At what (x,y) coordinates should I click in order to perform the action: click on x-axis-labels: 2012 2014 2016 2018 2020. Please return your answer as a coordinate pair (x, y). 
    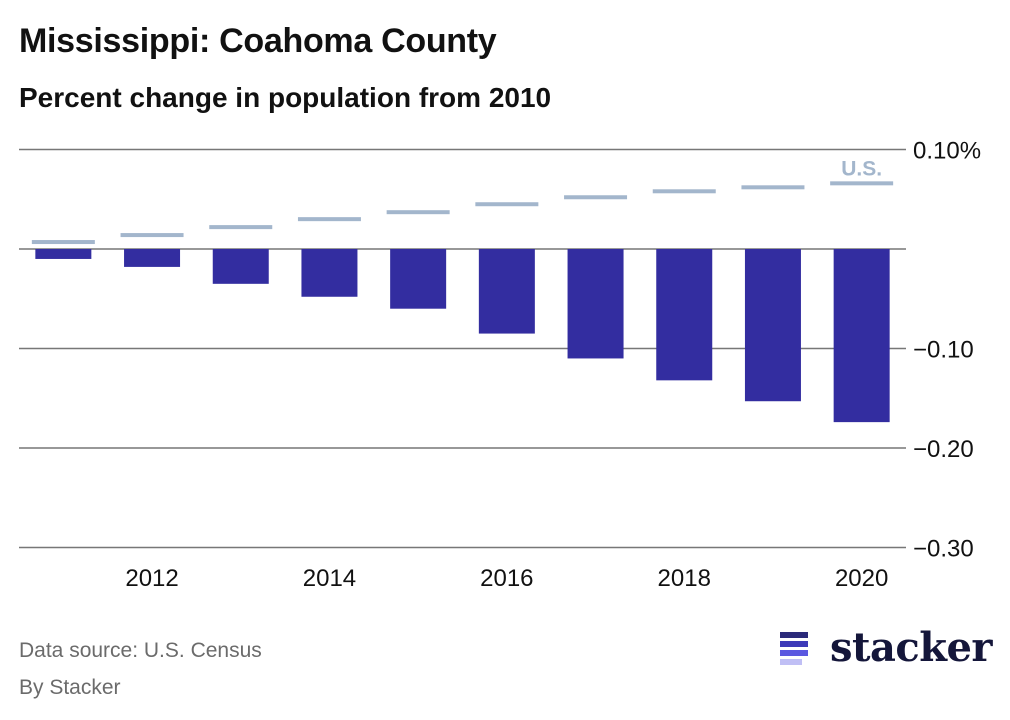
    Looking at the image, I should click on (506, 578).